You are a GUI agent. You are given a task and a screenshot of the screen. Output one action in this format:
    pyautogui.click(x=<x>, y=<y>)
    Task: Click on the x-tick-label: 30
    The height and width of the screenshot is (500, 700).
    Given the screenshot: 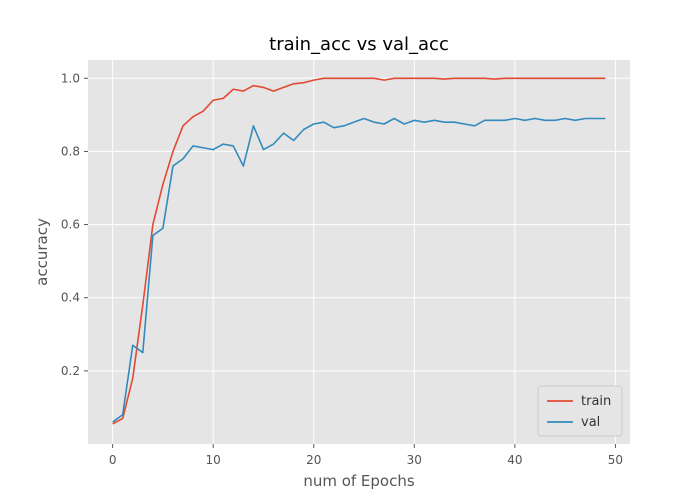 What is the action you would take?
    pyautogui.click(x=414, y=460)
    